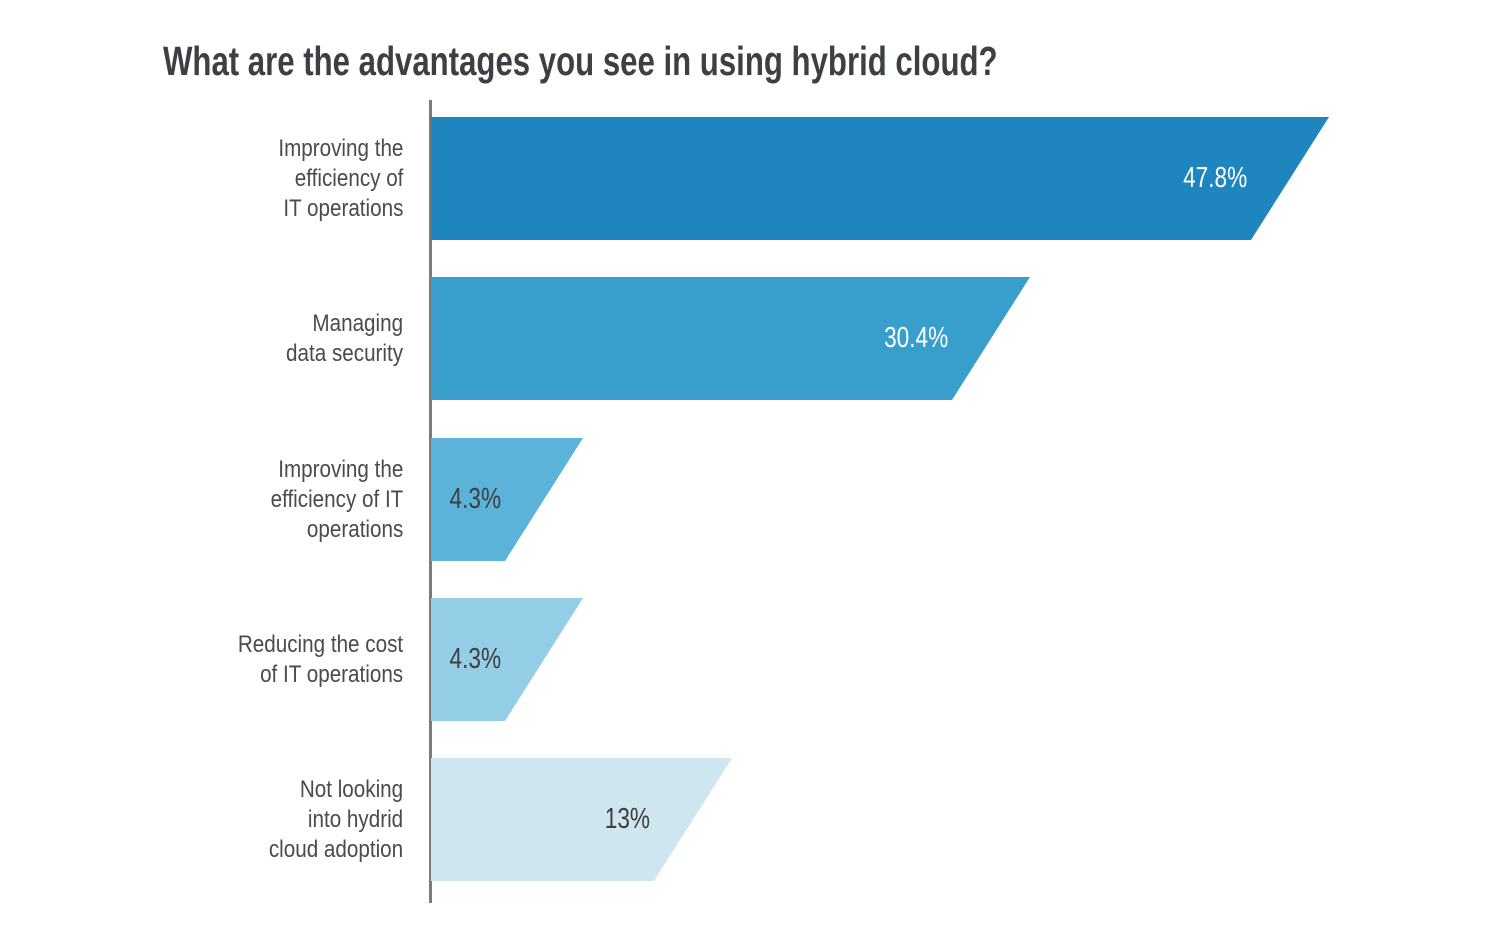  I want to click on bar-value-label: 47.8%, so click(839, 178).